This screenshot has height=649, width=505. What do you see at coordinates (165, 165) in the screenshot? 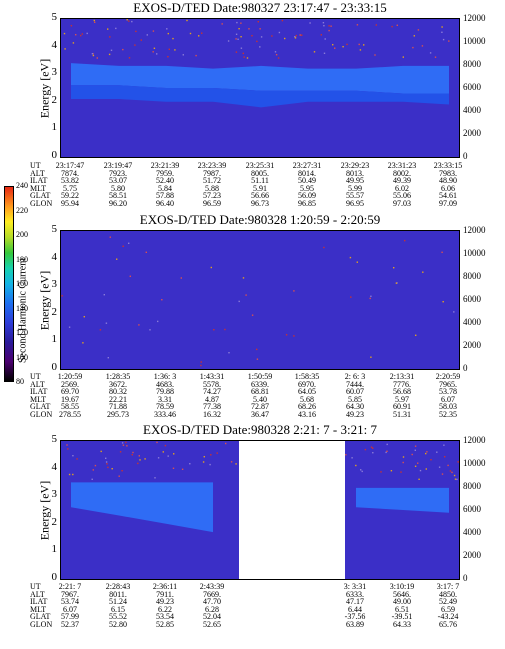
I see `ephemeris-cell: 23:21:39` at bounding box center [165, 165].